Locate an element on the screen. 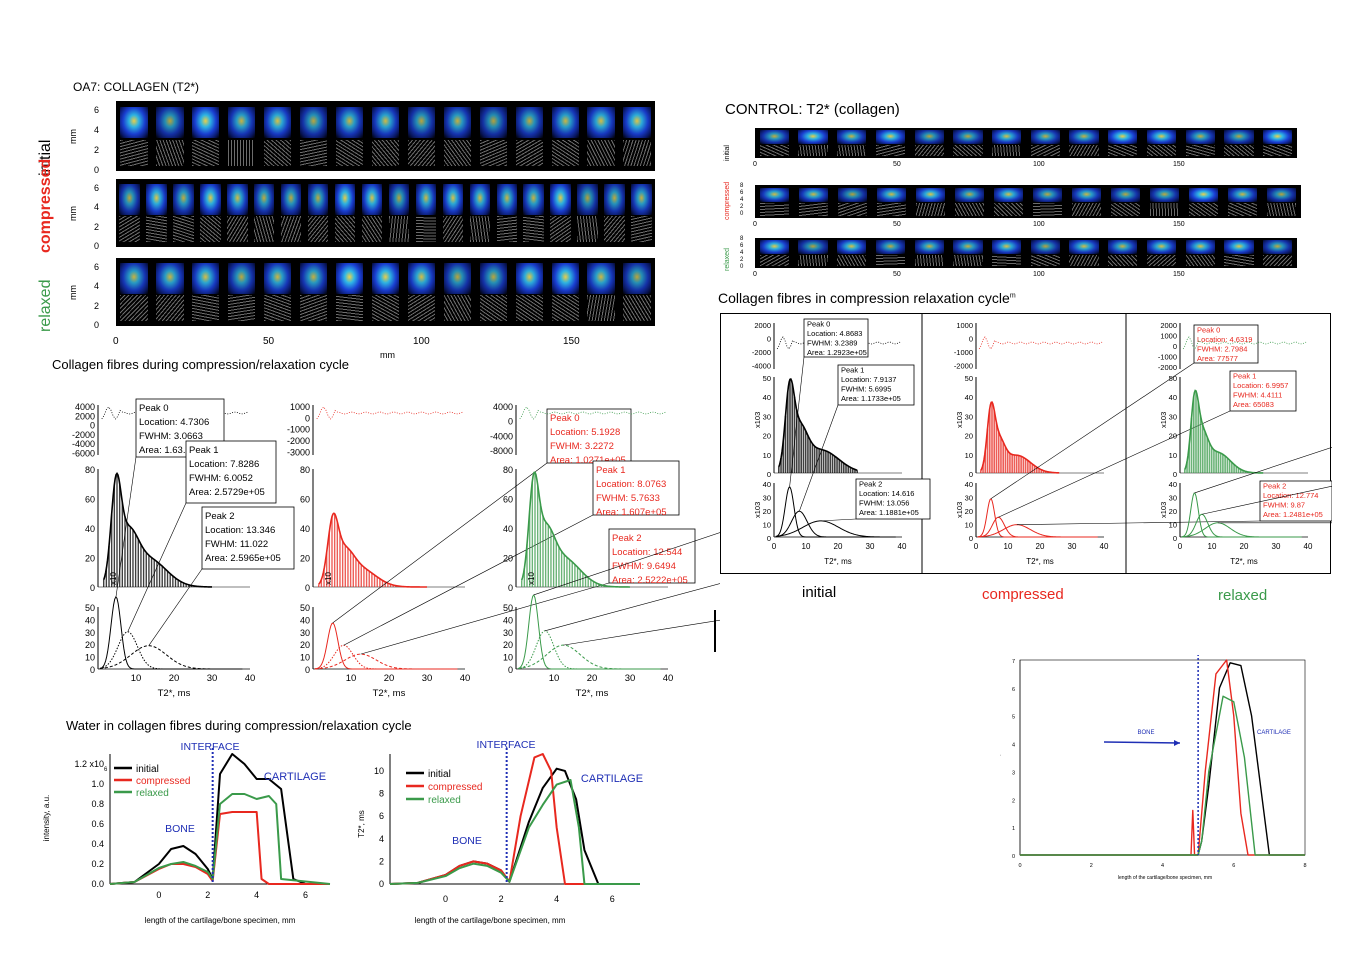  small-xtick: 4 is located at coordinates (1162, 866).